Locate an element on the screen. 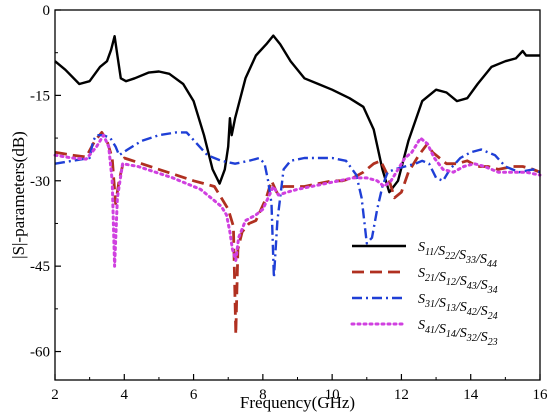  legend-label-2: S21/S12/S43/S34 is located at coordinates (458, 281).